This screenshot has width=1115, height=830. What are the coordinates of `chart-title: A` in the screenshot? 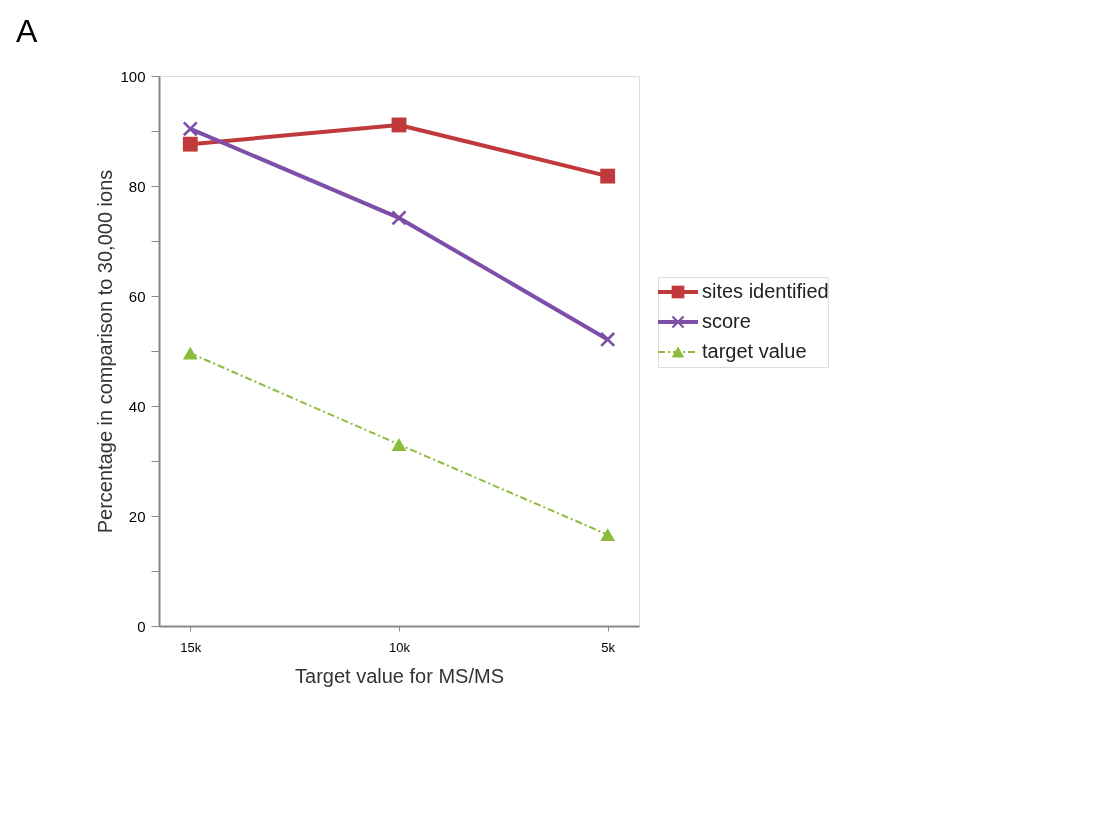 It's located at (26, 31).